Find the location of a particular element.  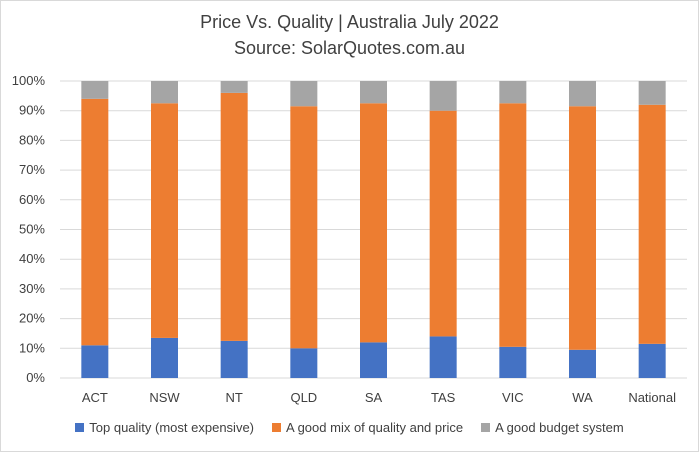

y-tick-label: 50% is located at coordinates (32, 229).